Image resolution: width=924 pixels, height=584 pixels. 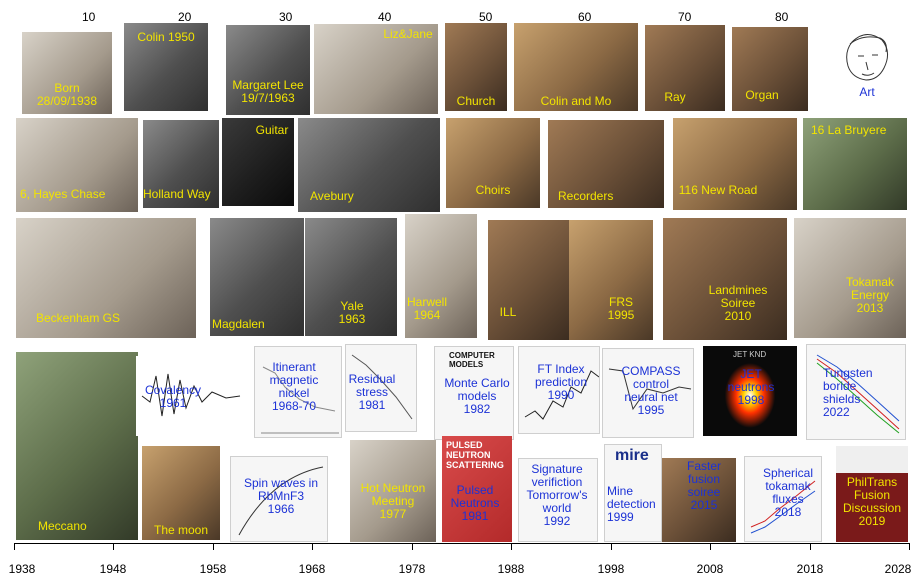 What do you see at coordinates (621, 308) in the screenshot?
I see `frs-label: FRS 1995` at bounding box center [621, 308].